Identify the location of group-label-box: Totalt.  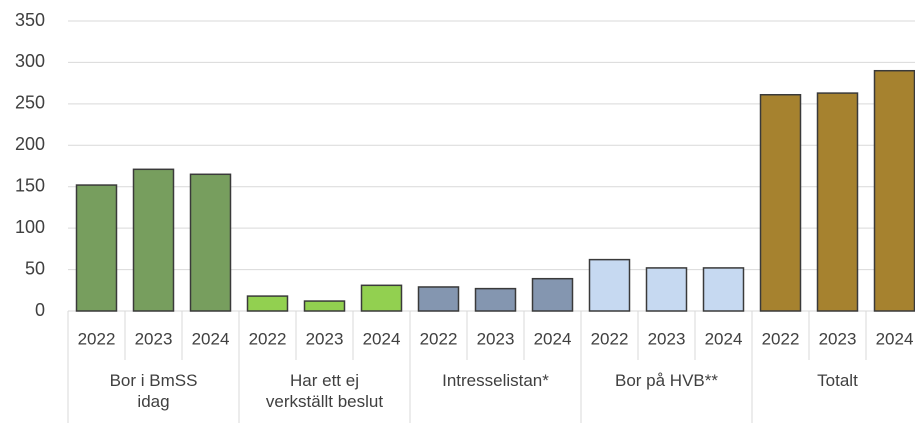
(837, 380).